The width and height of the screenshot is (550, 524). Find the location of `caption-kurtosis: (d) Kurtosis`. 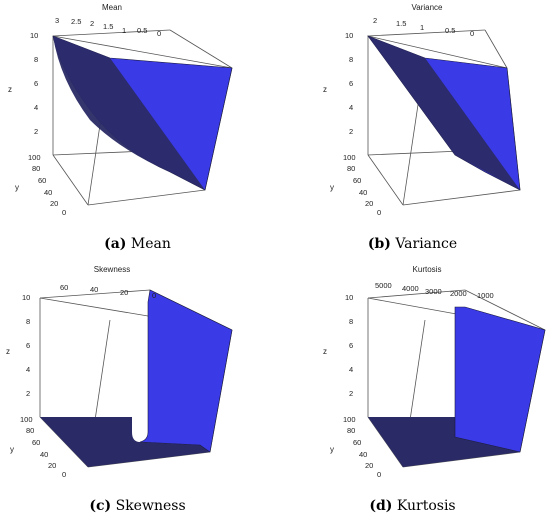

caption-kurtosis: (d) Kurtosis is located at coordinates (412, 506).